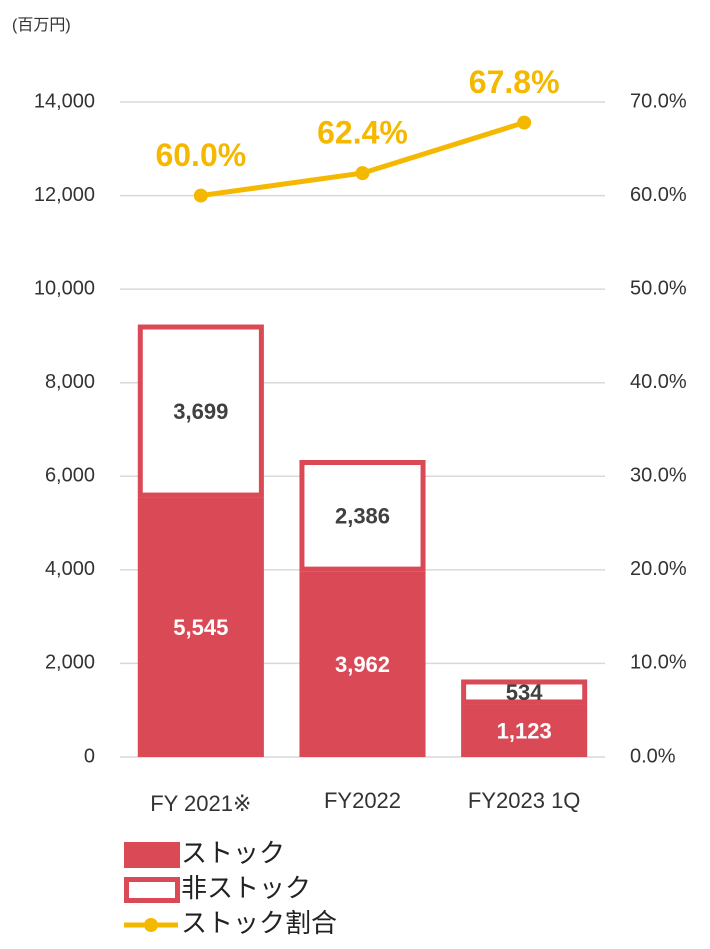 The height and width of the screenshot is (949, 710). Describe the element at coordinates (70, 476) in the screenshot. I see `y-tick-label: 6,000` at that location.